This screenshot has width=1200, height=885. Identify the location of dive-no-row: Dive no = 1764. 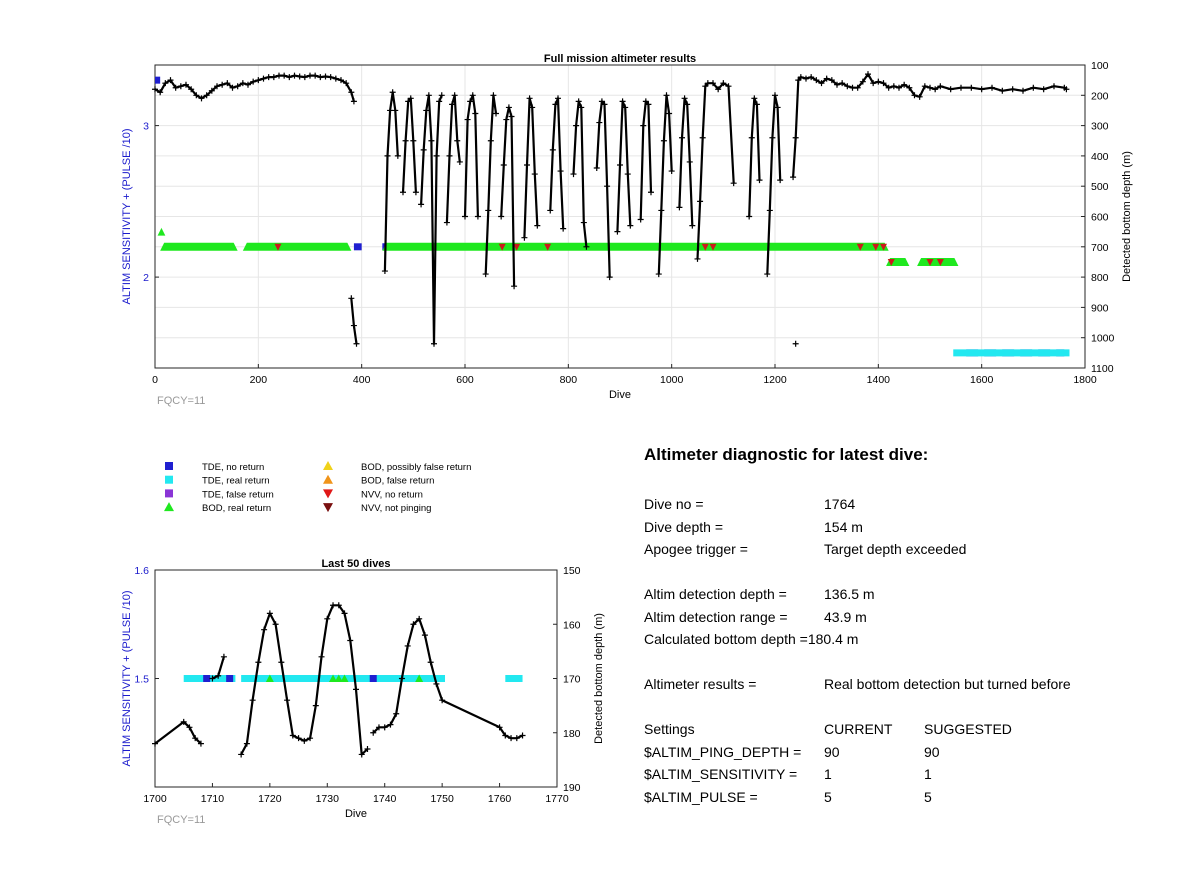
(914, 504).